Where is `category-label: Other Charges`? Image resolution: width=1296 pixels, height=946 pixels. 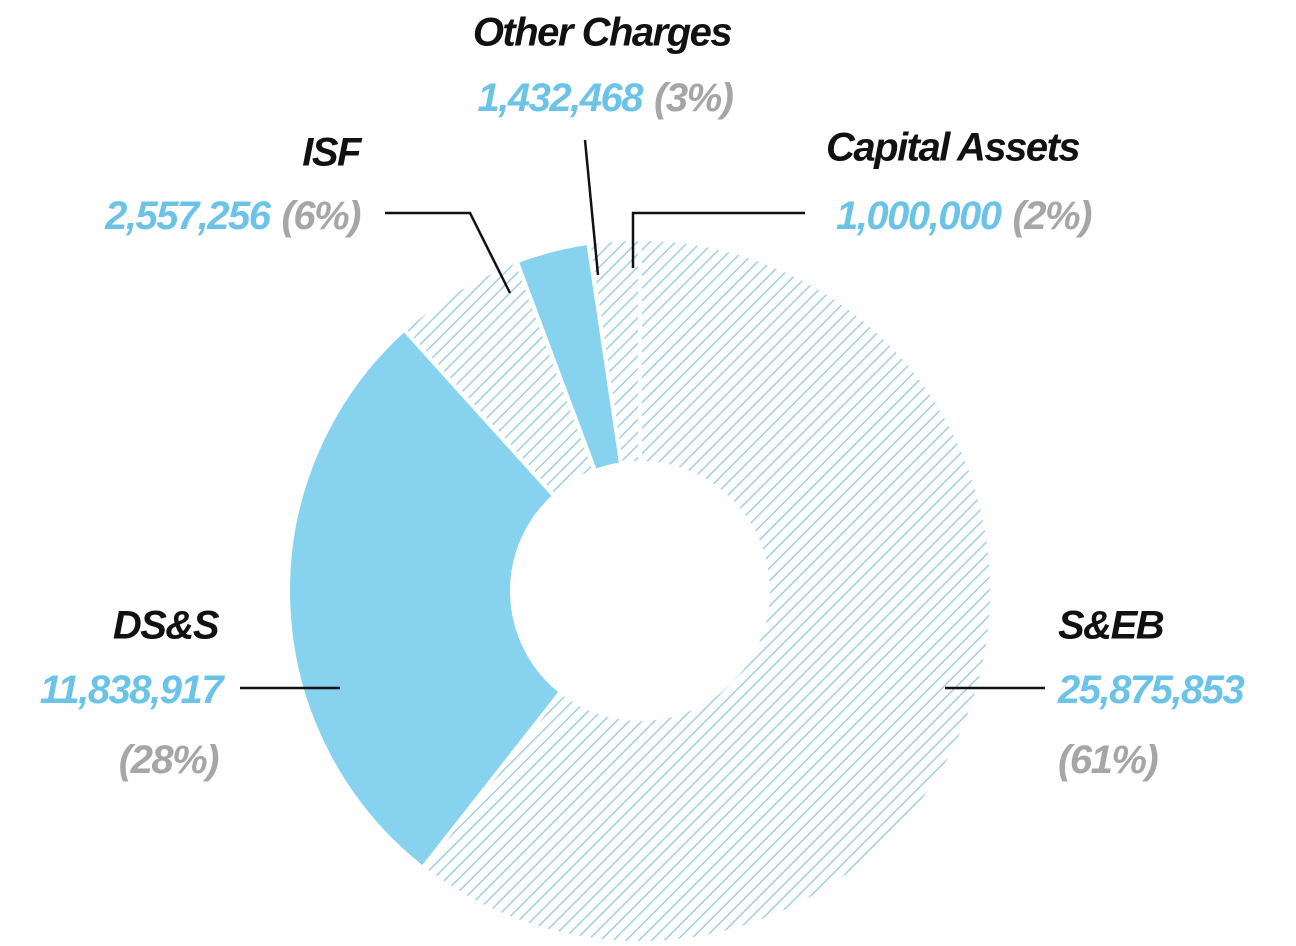 category-label: Other Charges is located at coordinates (602, 33).